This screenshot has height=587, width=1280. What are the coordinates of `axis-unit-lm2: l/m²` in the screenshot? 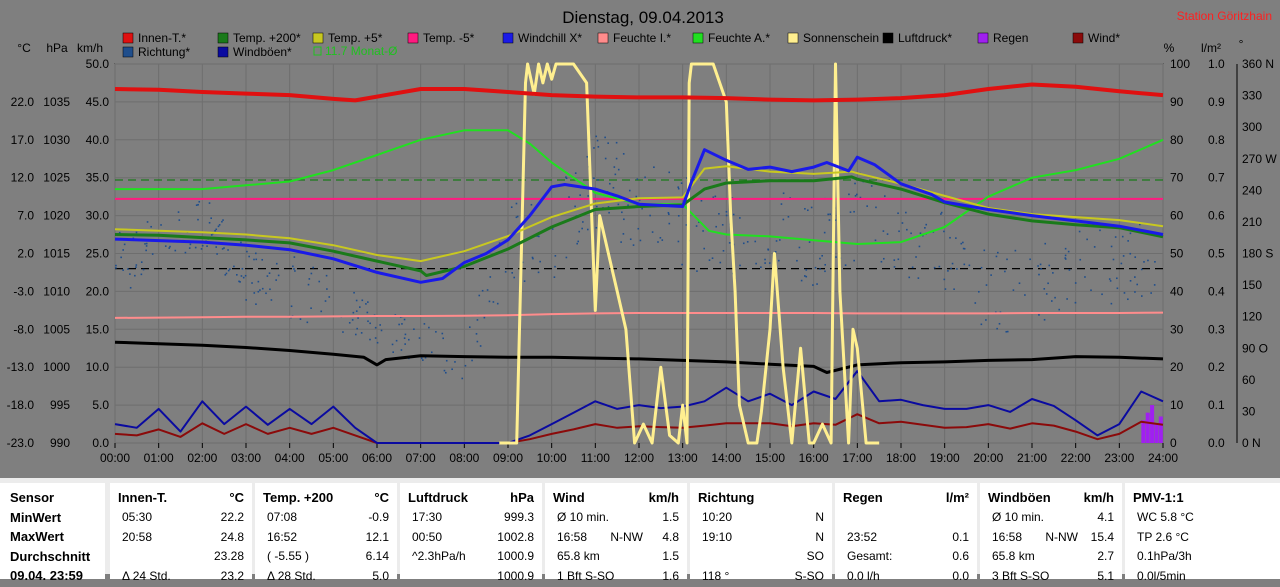 It's located at (1211, 48).